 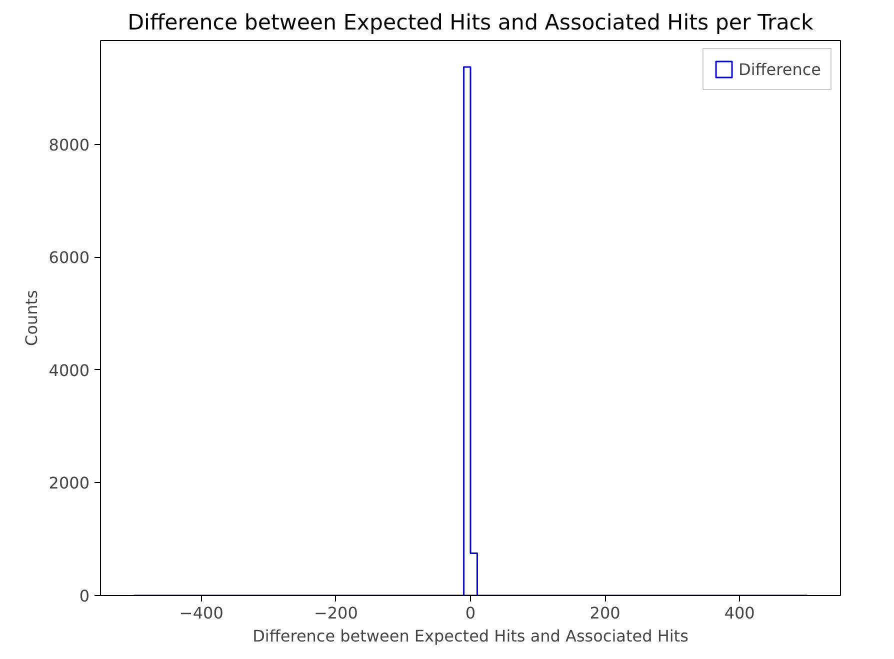 I want to click on x-tick-label: 200, so click(x=605, y=613).